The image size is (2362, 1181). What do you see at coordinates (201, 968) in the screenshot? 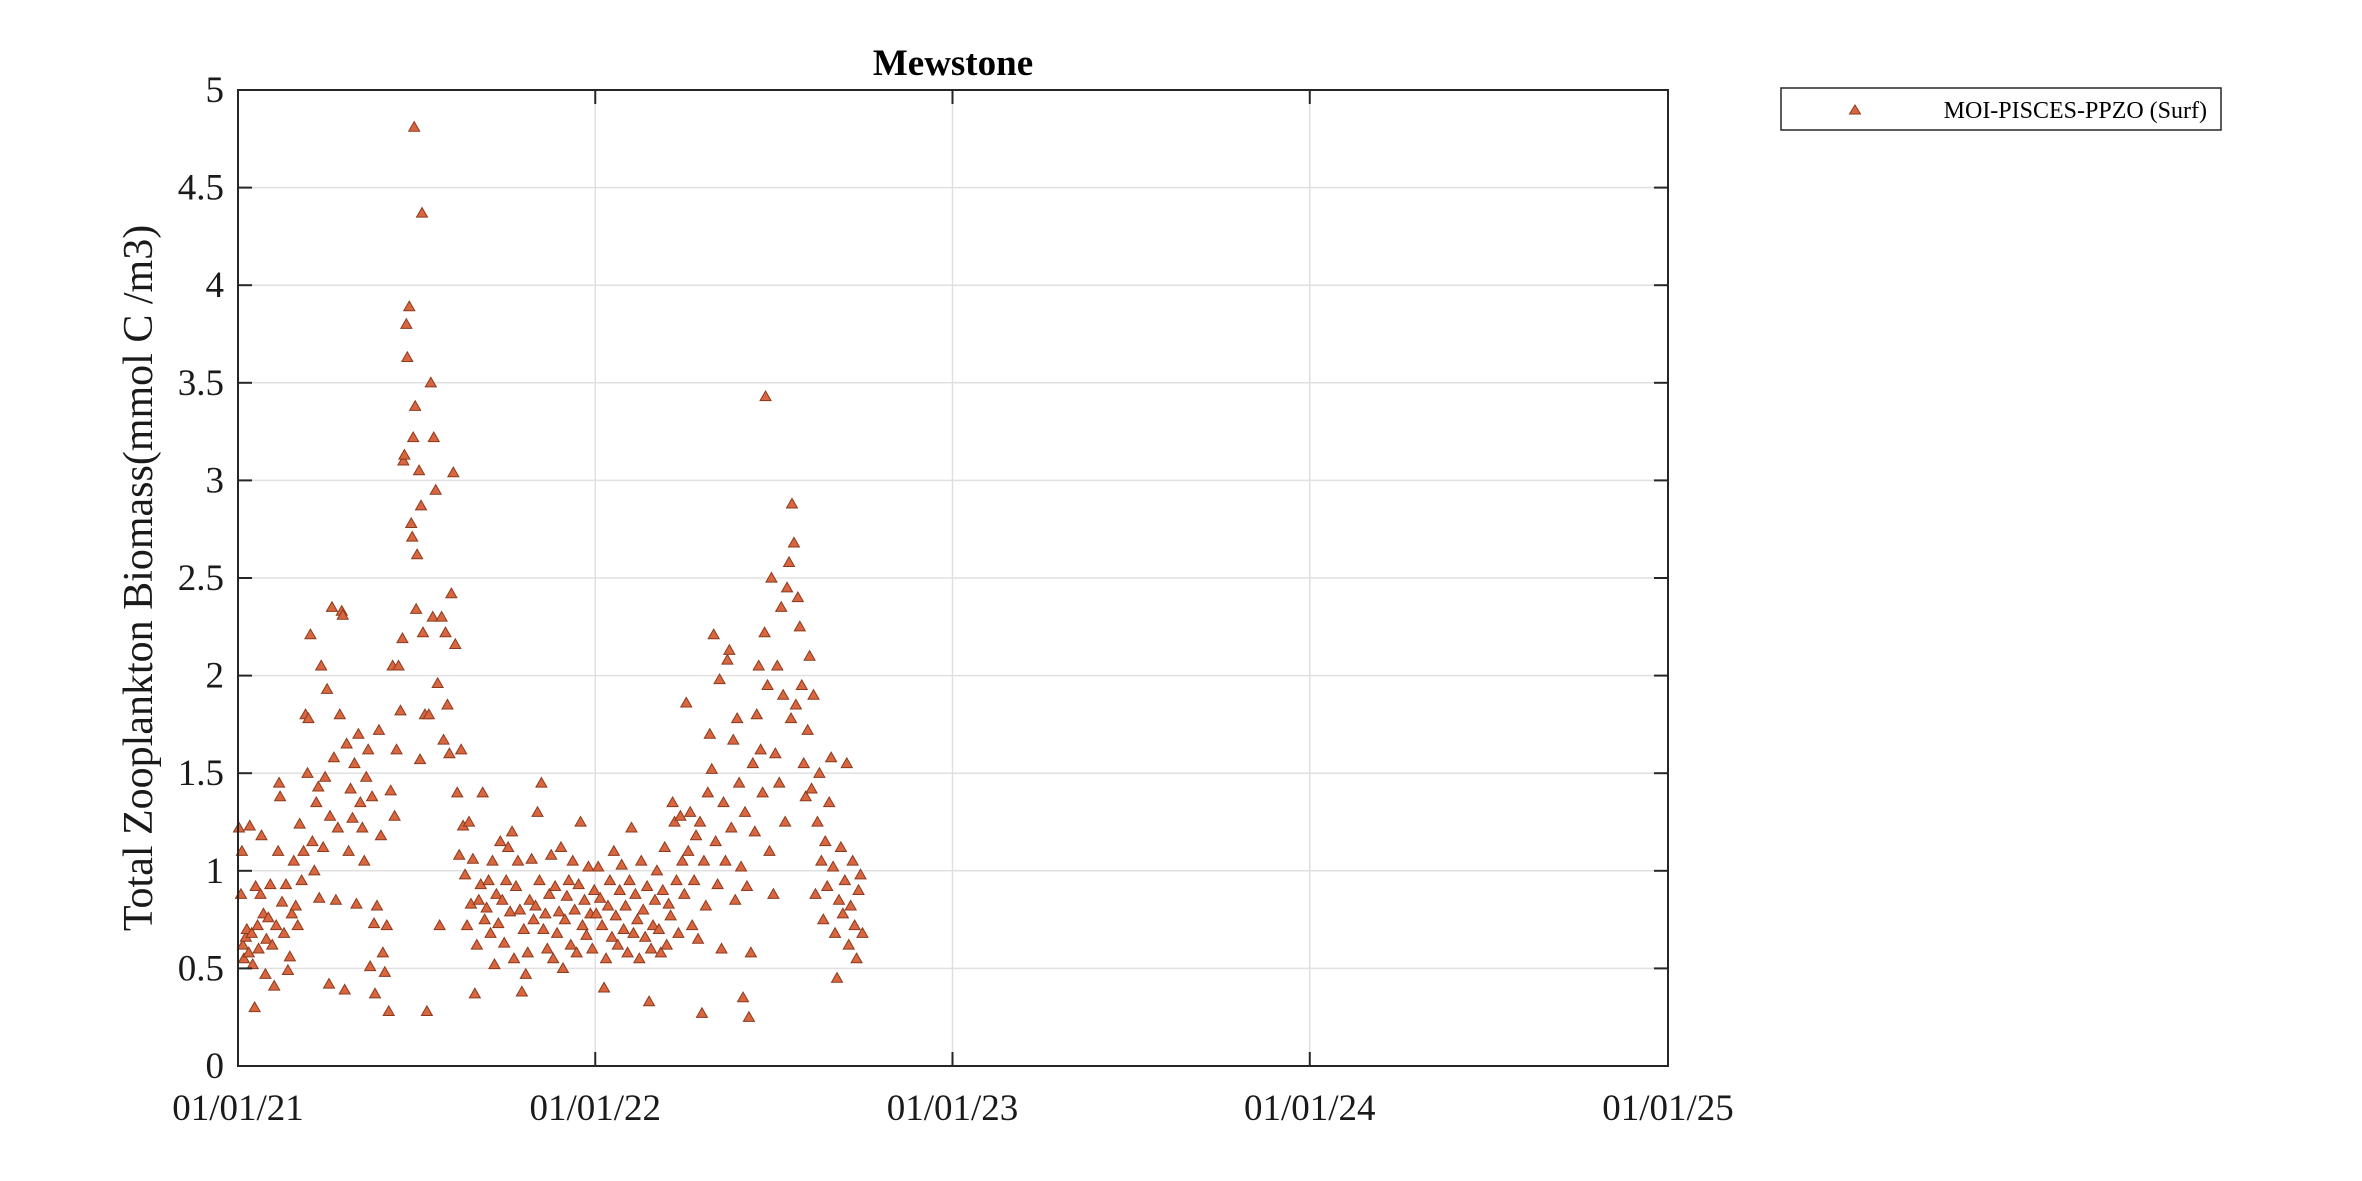
I see `y-tick-label-1: 0.5` at bounding box center [201, 968].